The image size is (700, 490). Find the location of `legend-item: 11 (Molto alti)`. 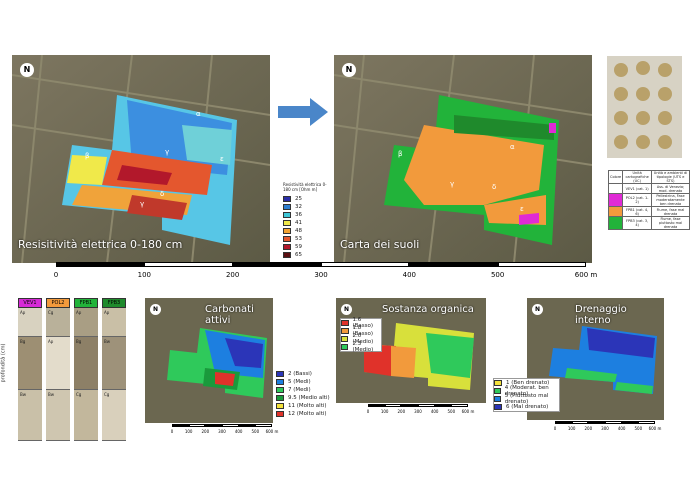

legend-item: 11 (Molto alti) is located at coordinates (303, 406).